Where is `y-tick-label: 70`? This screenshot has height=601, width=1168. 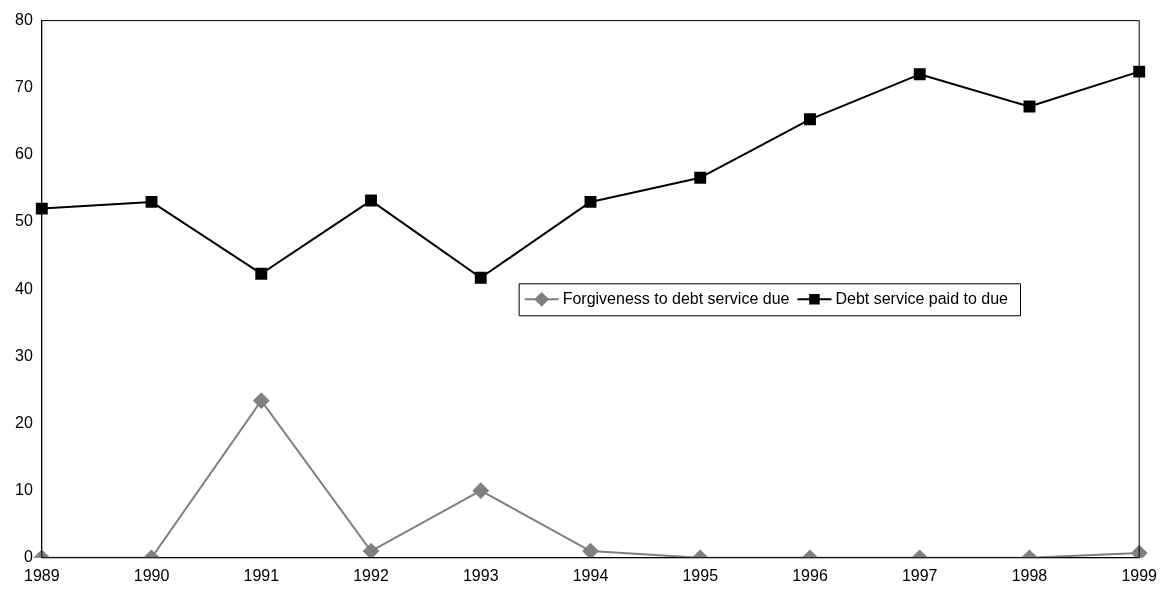
y-tick-label: 70 is located at coordinates (24, 87).